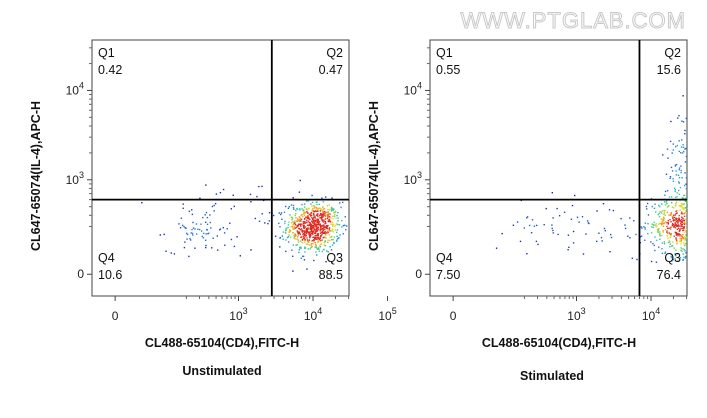 The height and width of the screenshot is (418, 707). Describe the element at coordinates (444, 258) in the screenshot. I see `quadrant-name: Q4` at that location.